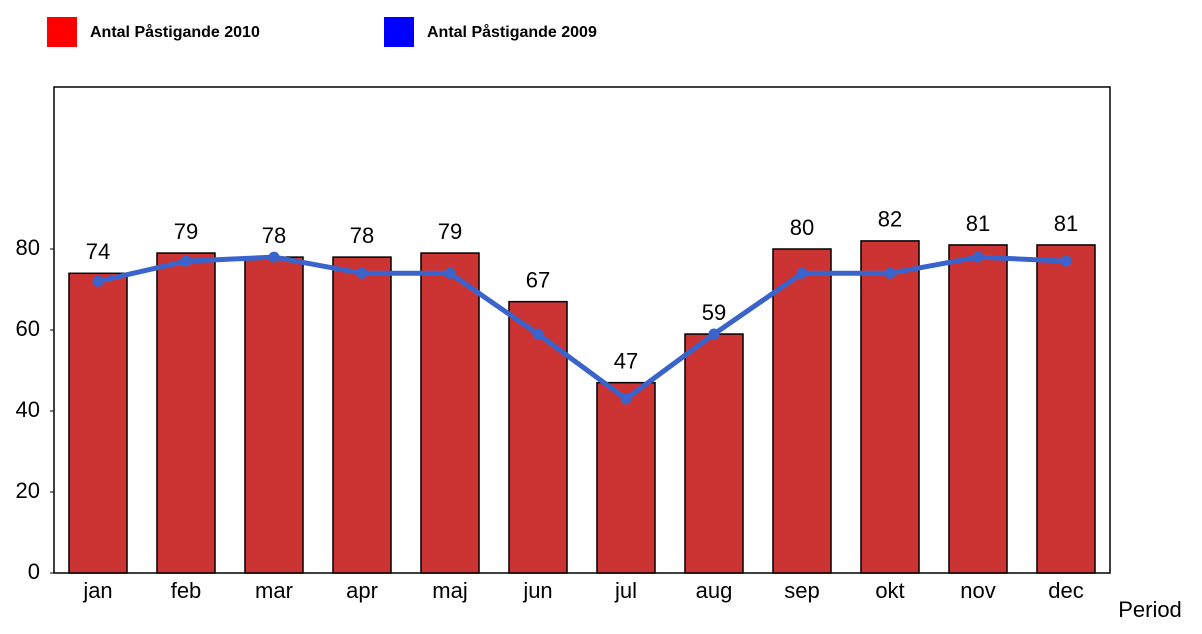  I want to click on x-tick-label: feb, so click(186, 590).